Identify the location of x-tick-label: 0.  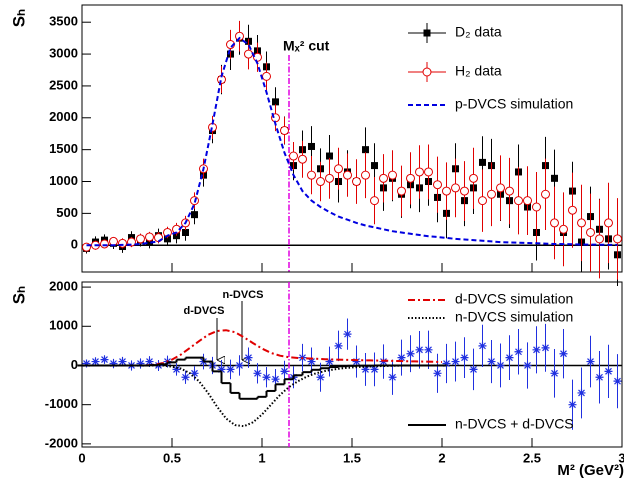
(81, 457).